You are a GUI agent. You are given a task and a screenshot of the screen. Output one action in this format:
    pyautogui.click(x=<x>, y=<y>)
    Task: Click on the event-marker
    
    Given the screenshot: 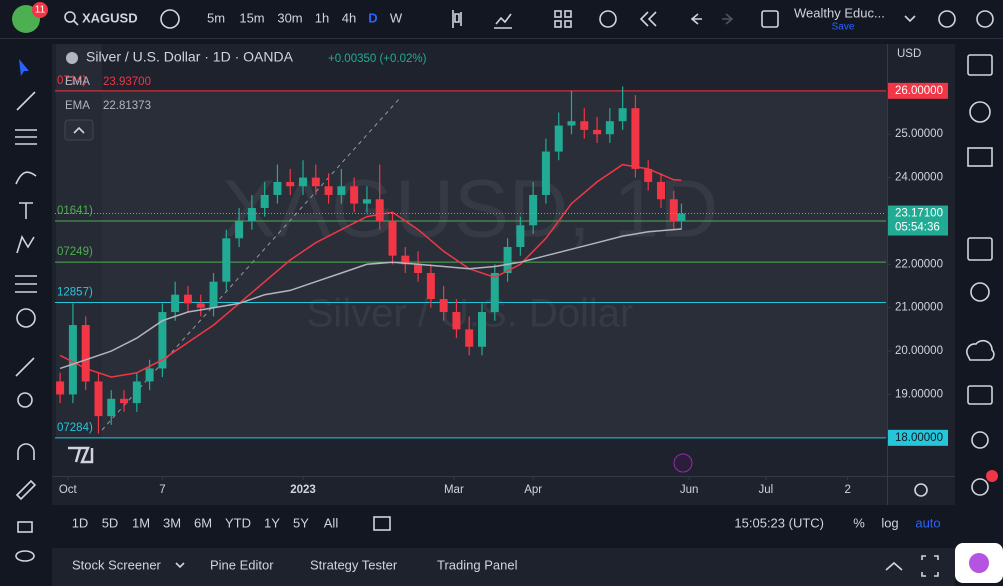 What is the action you would take?
    pyautogui.click(x=683, y=463)
    